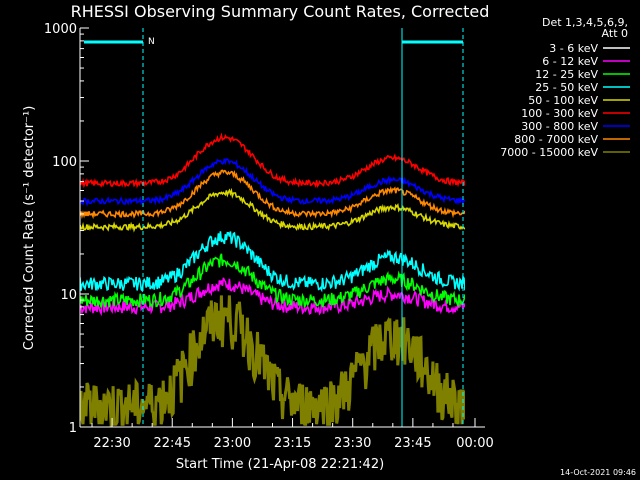 This screenshot has height=480, width=640. I want to click on legend-header: Det 1,3,4,5,6,9,, so click(585, 22).